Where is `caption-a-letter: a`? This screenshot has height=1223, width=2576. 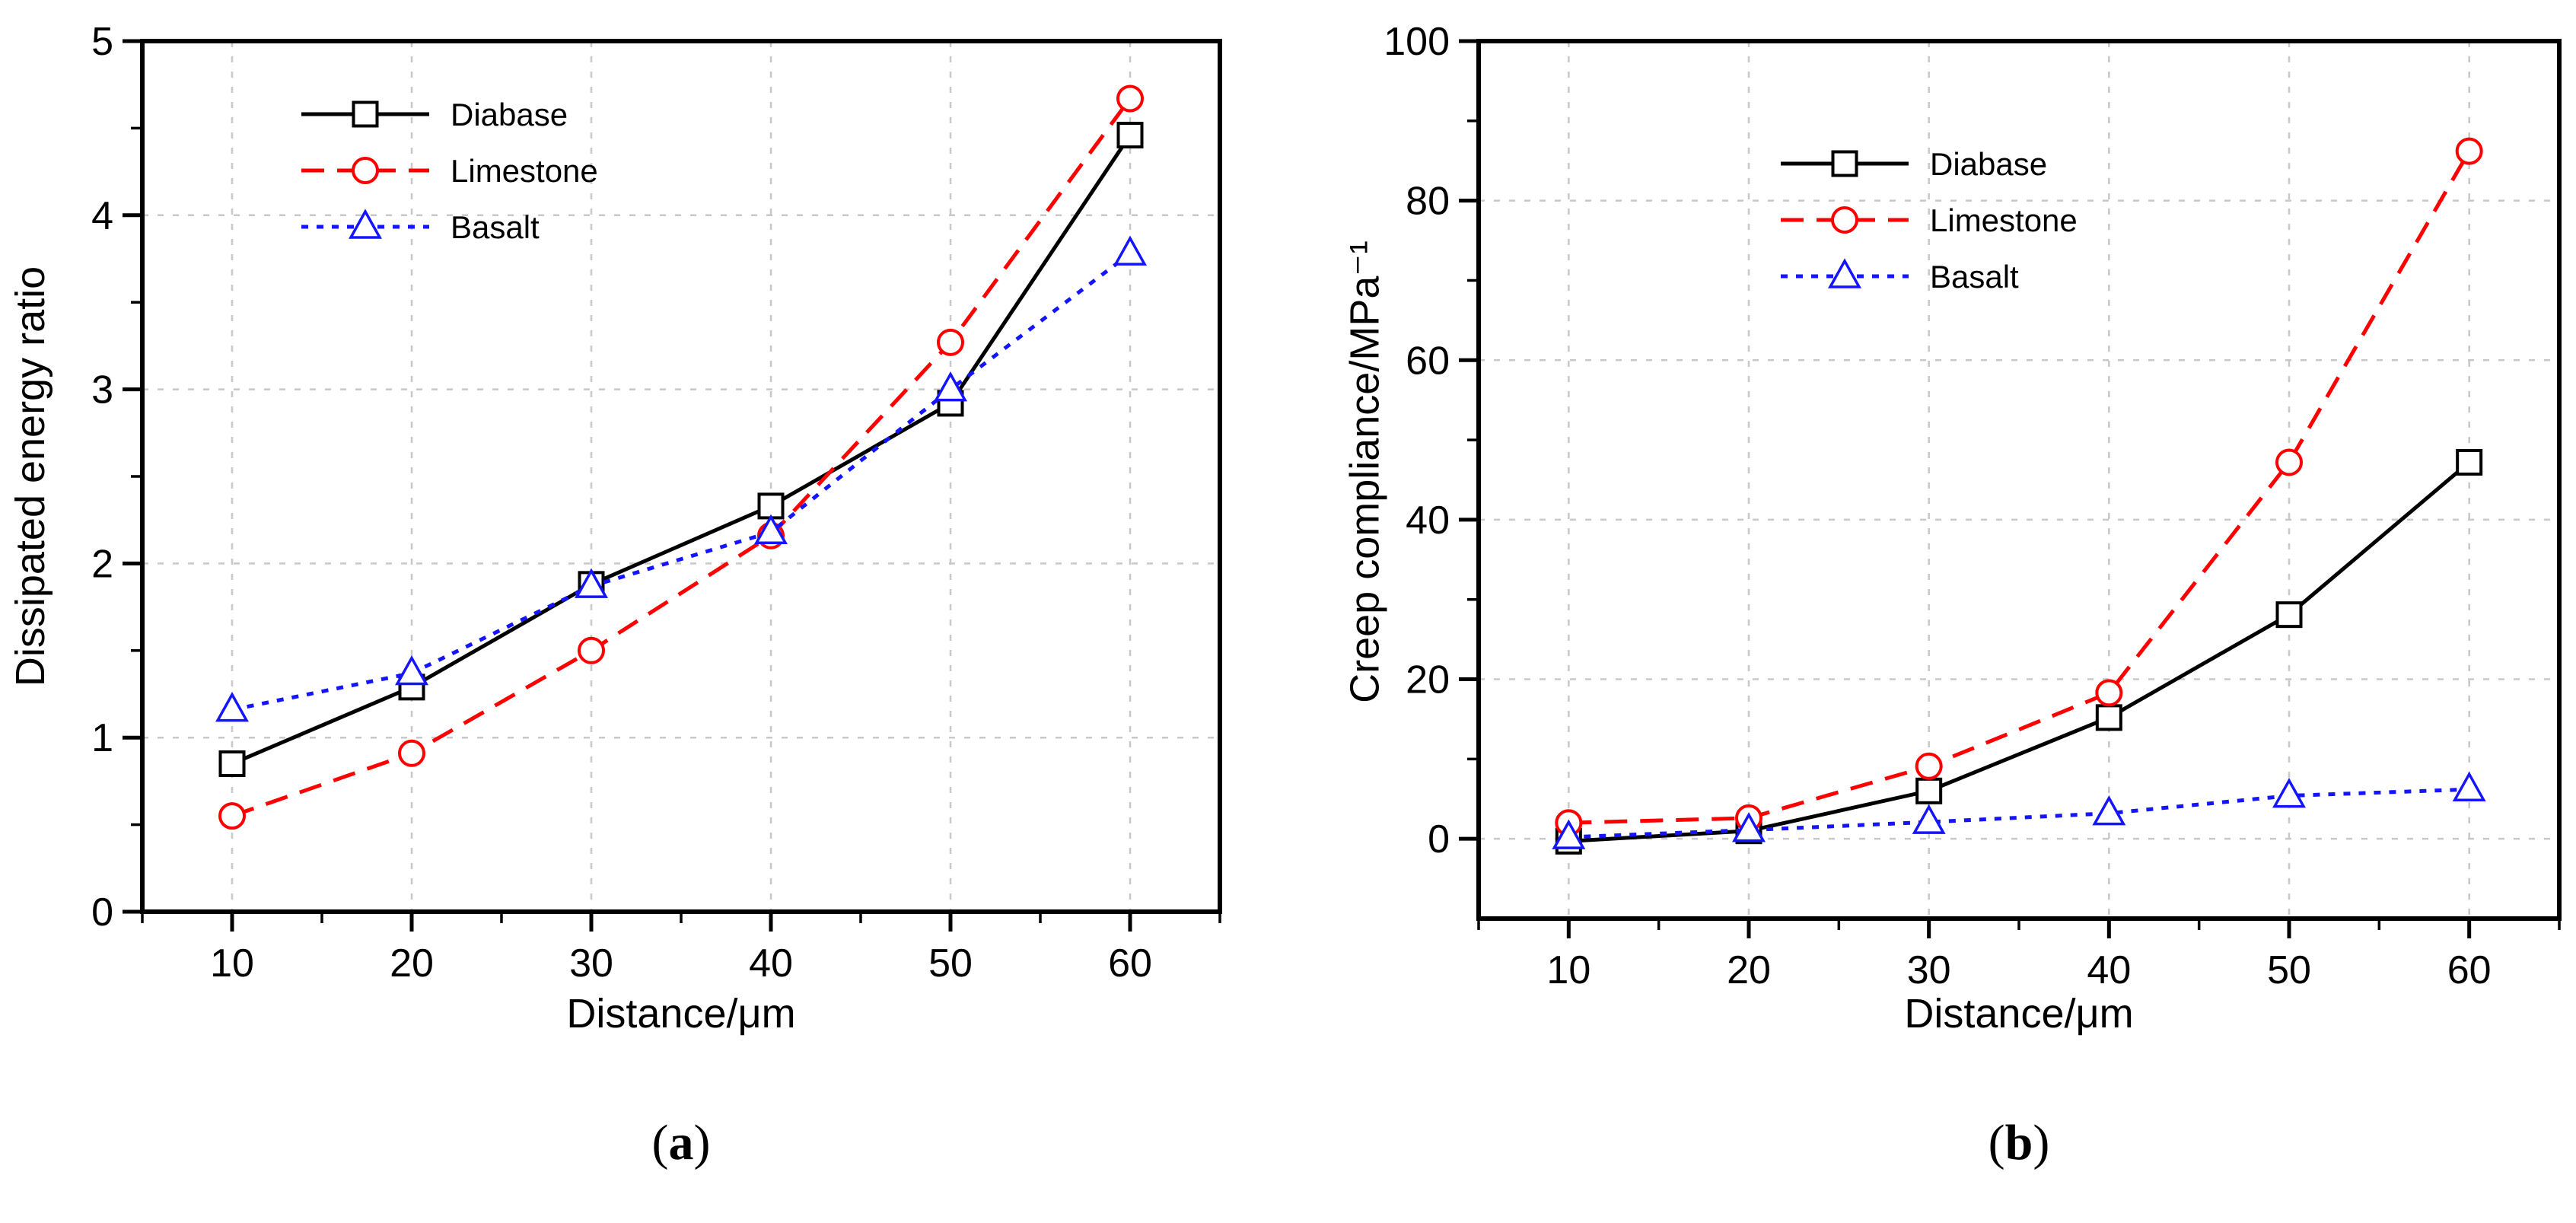 caption-a-letter: a is located at coordinates (681, 1142).